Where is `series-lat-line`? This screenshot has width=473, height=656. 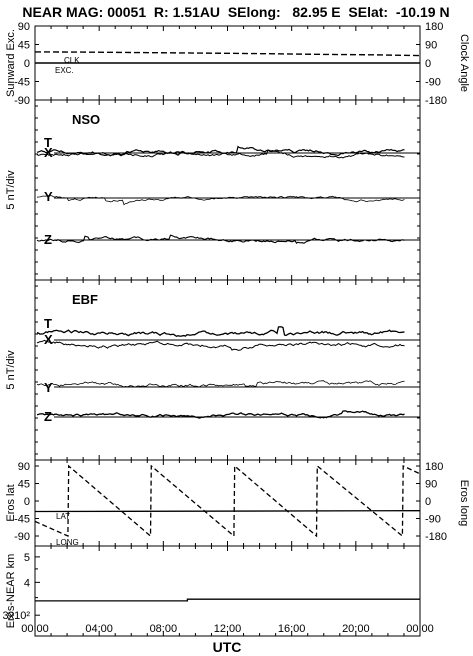
series-lat-line is located at coordinates (227, 511).